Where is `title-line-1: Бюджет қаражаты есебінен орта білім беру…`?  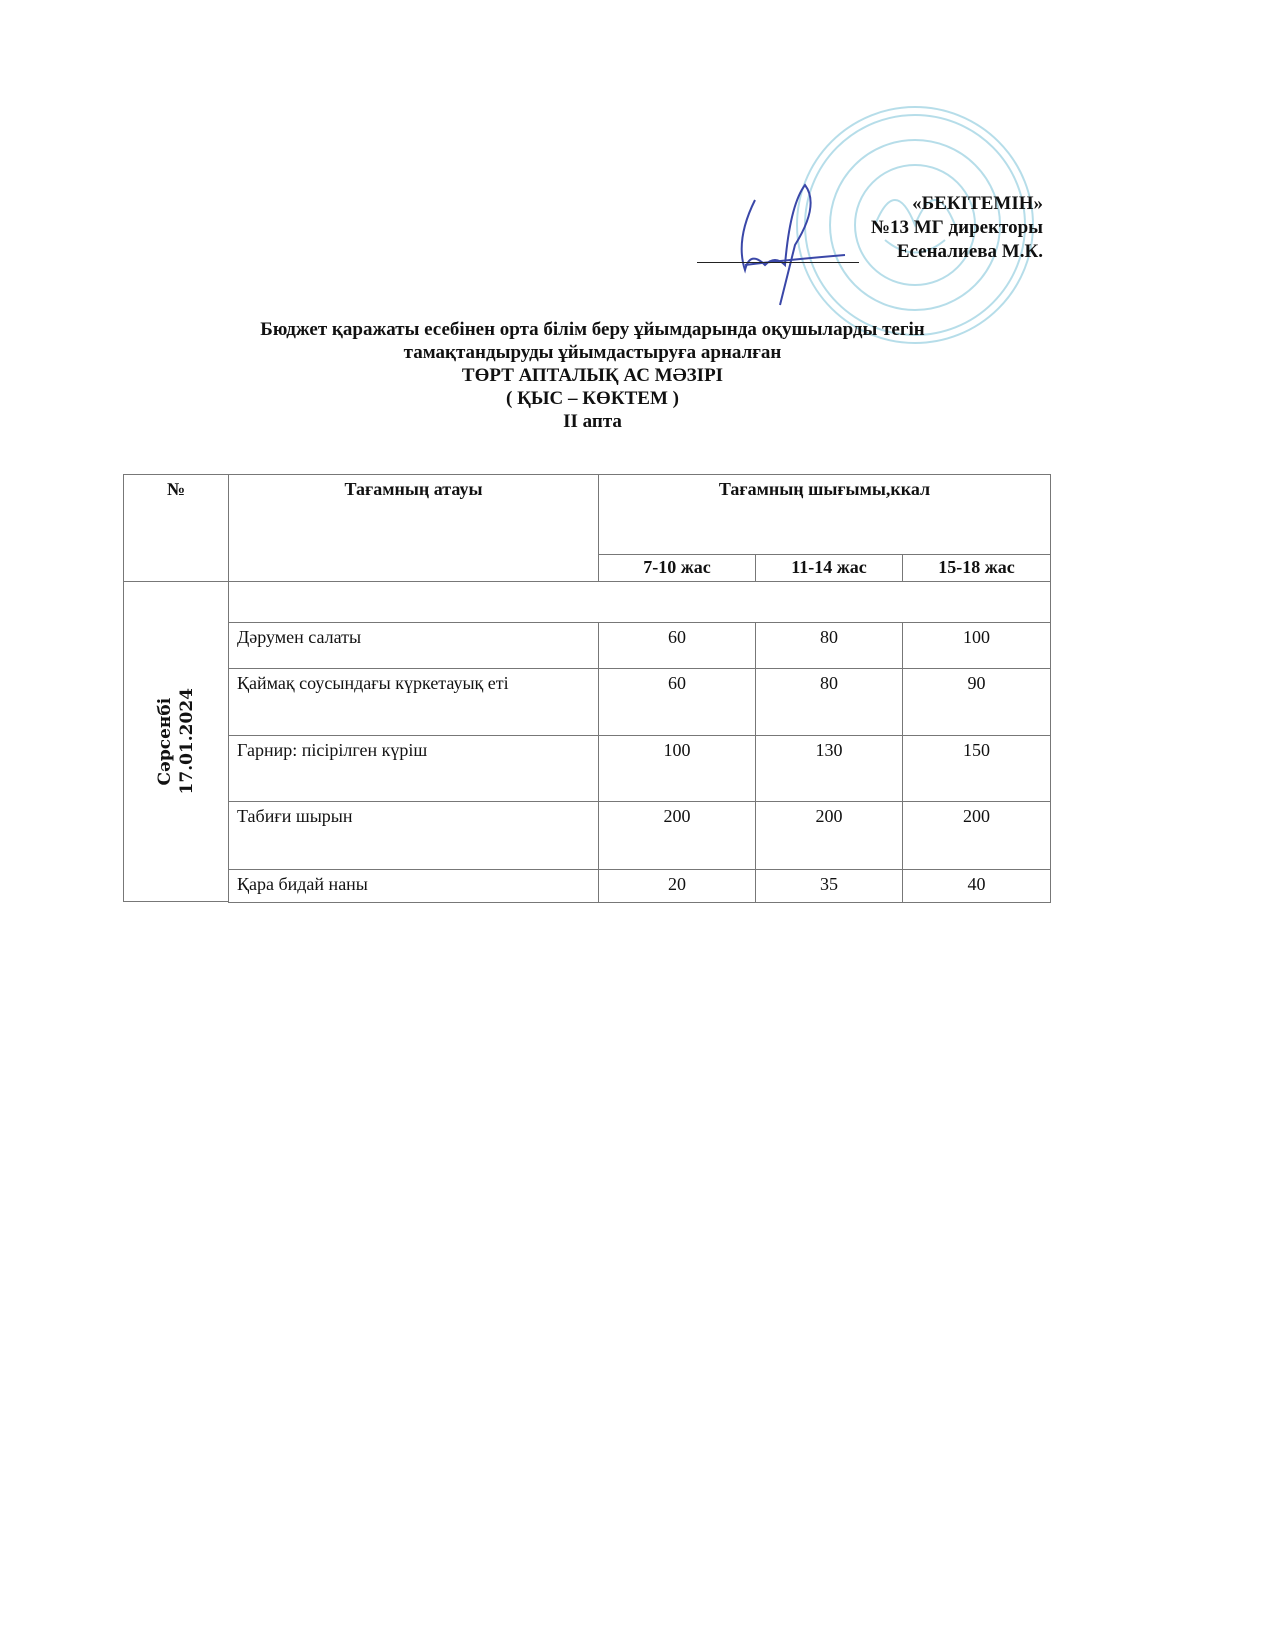
title-line-1: Бюджет қаражаты есебінен орта білім беру… is located at coordinates (592, 329).